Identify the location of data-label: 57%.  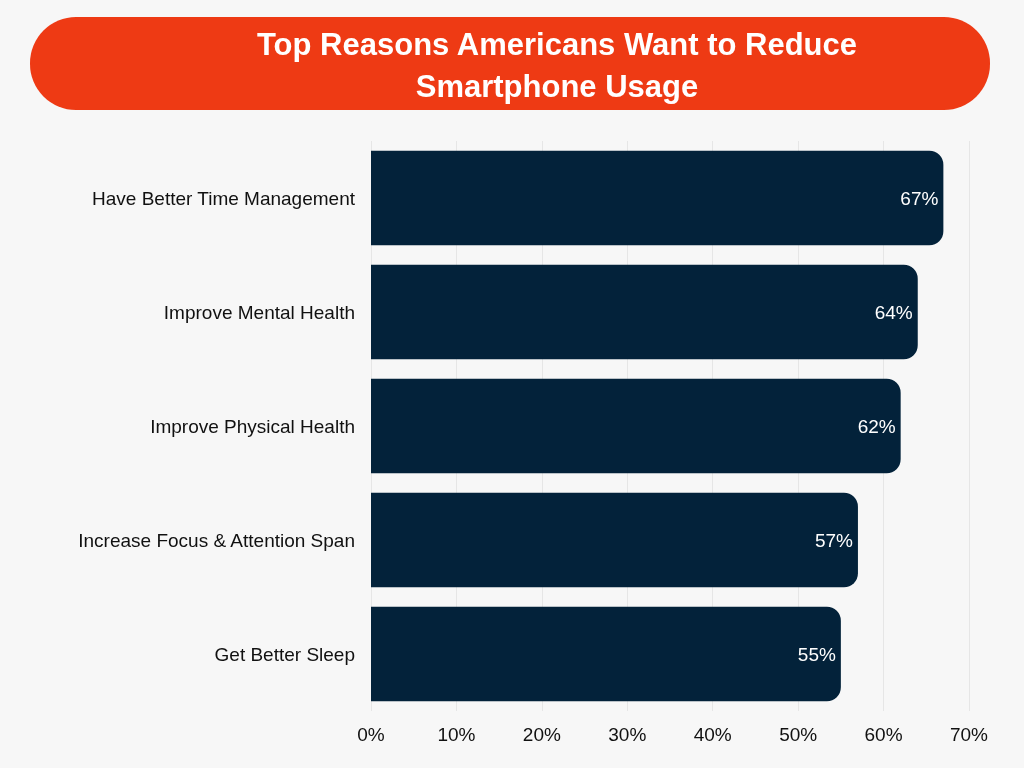
(834, 540).